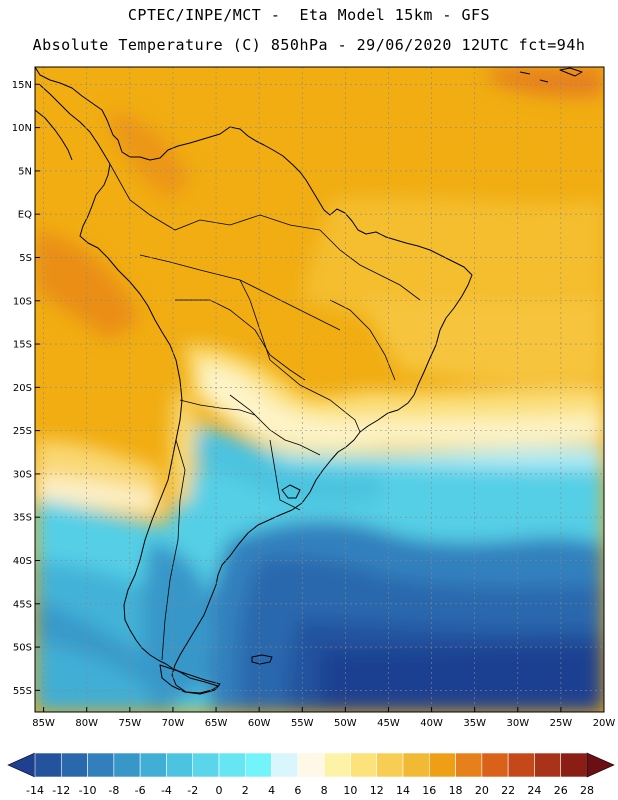 Image resolution: width=618 pixels, height=800 pixels. Describe the element at coordinates (113, 790) in the screenshot. I see `colorbar-label: -8` at that location.